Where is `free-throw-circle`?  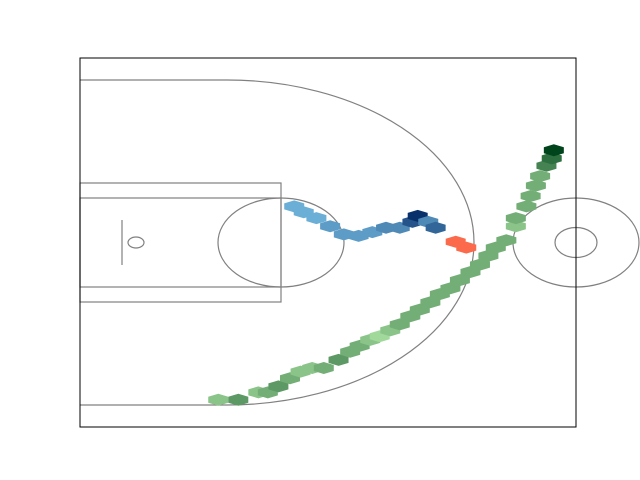 free-throw-circle is located at coordinates (281, 242).